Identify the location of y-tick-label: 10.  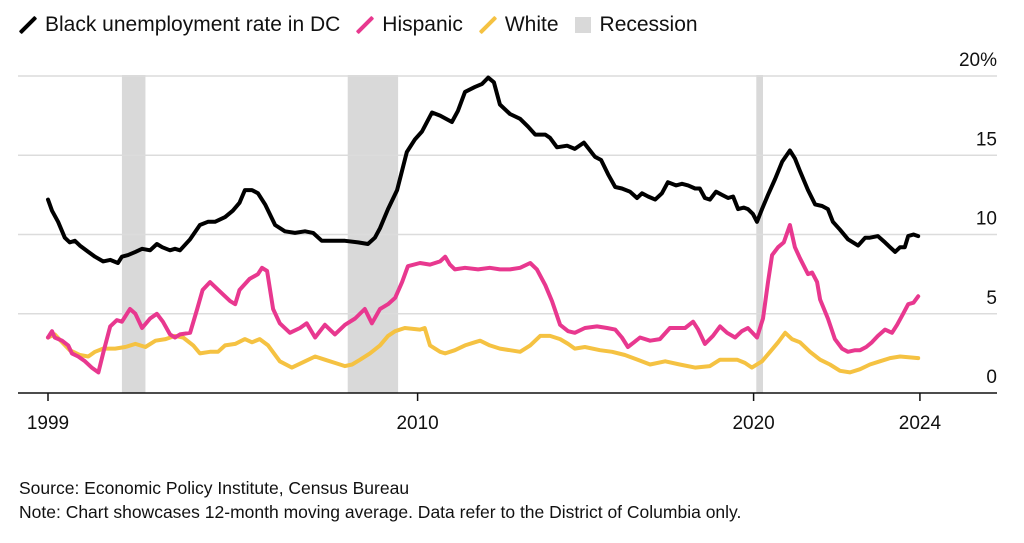
(986, 219).